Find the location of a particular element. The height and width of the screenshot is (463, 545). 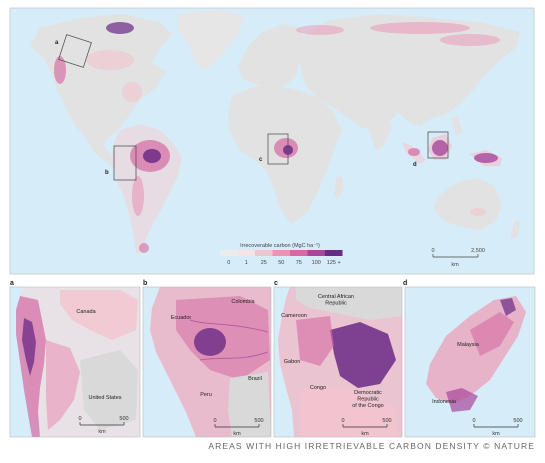

landmass-north-america is located at coordinates (101, 83).